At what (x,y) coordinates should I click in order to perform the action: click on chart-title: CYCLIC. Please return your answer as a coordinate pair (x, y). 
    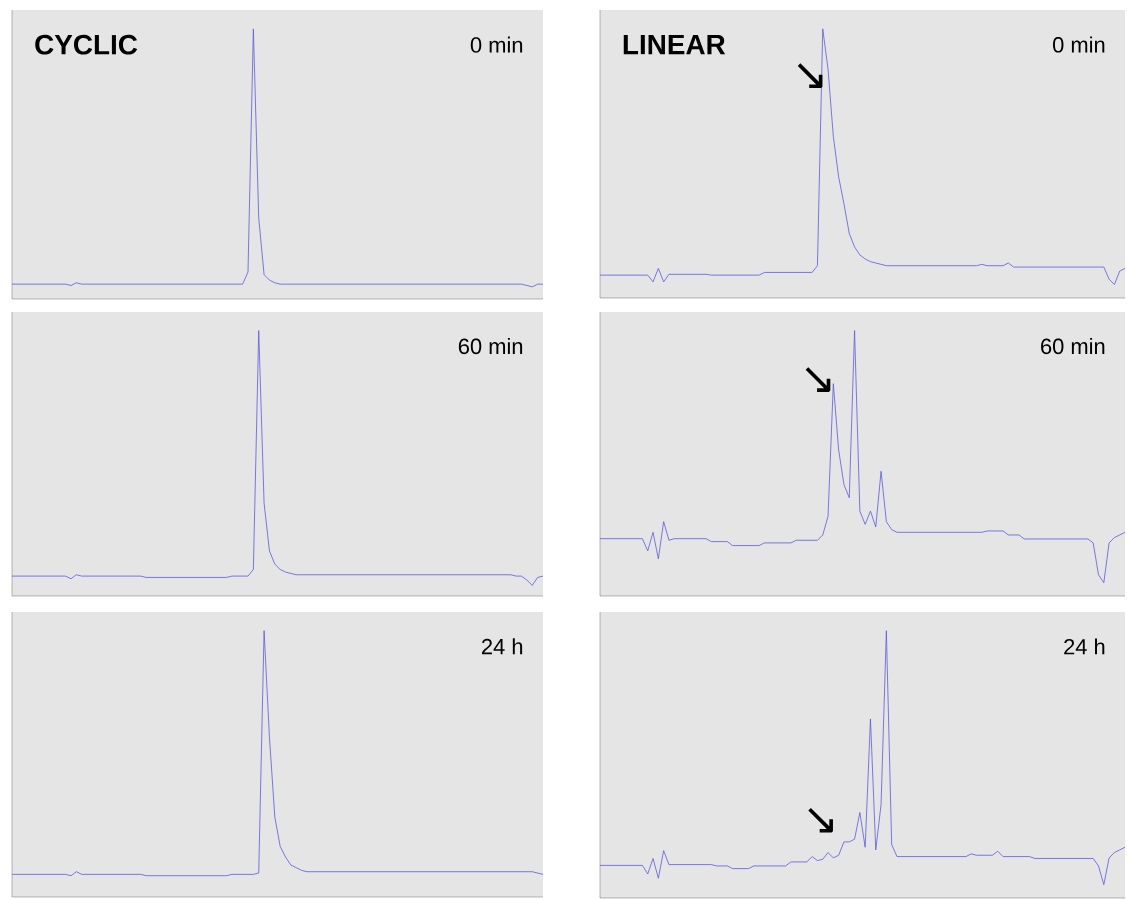
    Looking at the image, I should click on (86, 44).